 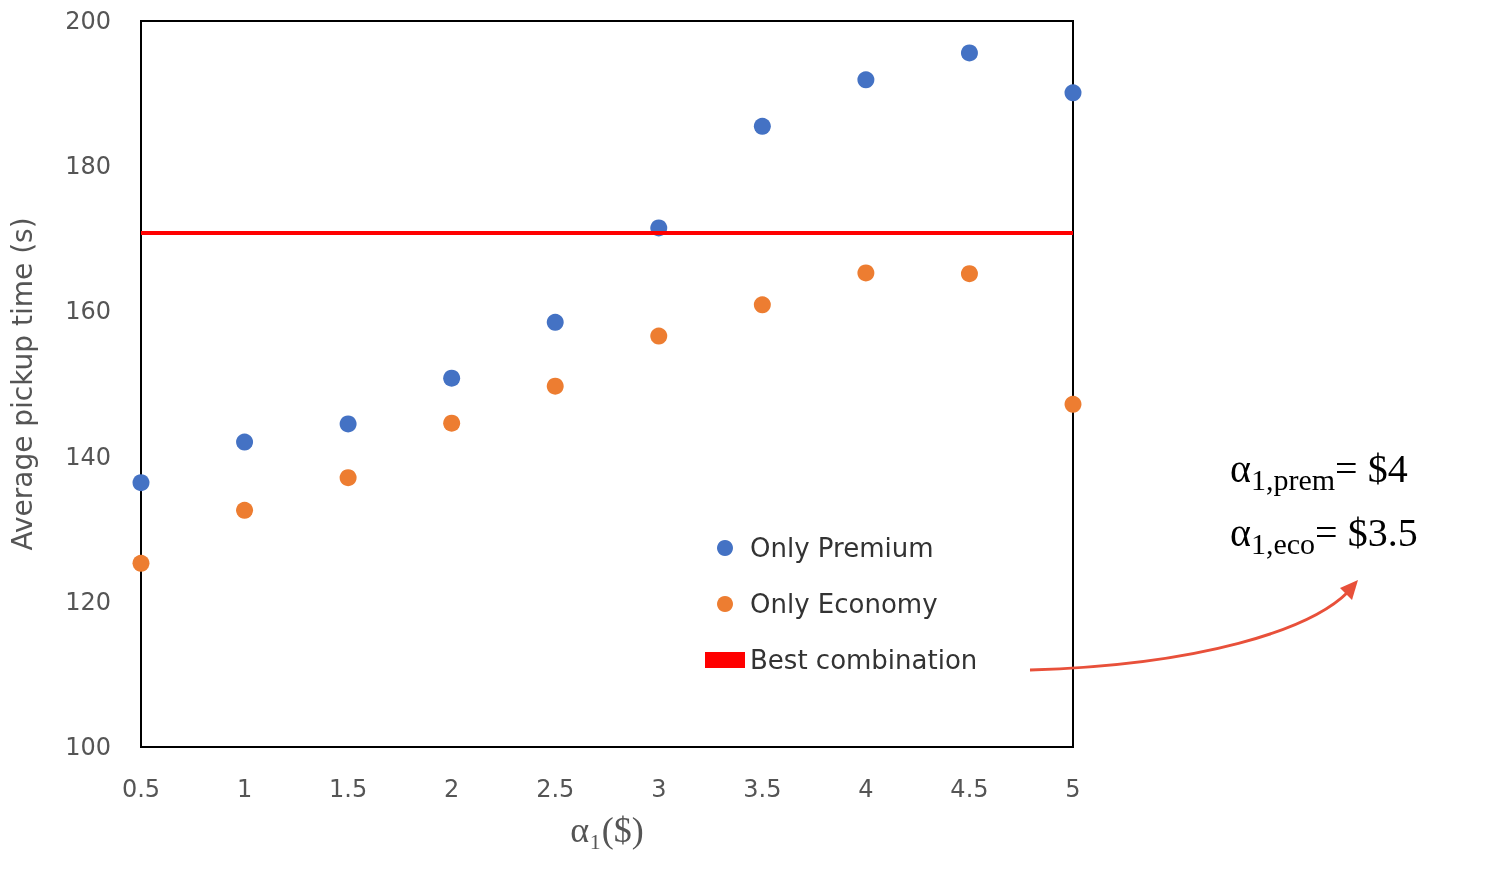 I want to click on legend-label: Only Premium, so click(x=842, y=548).